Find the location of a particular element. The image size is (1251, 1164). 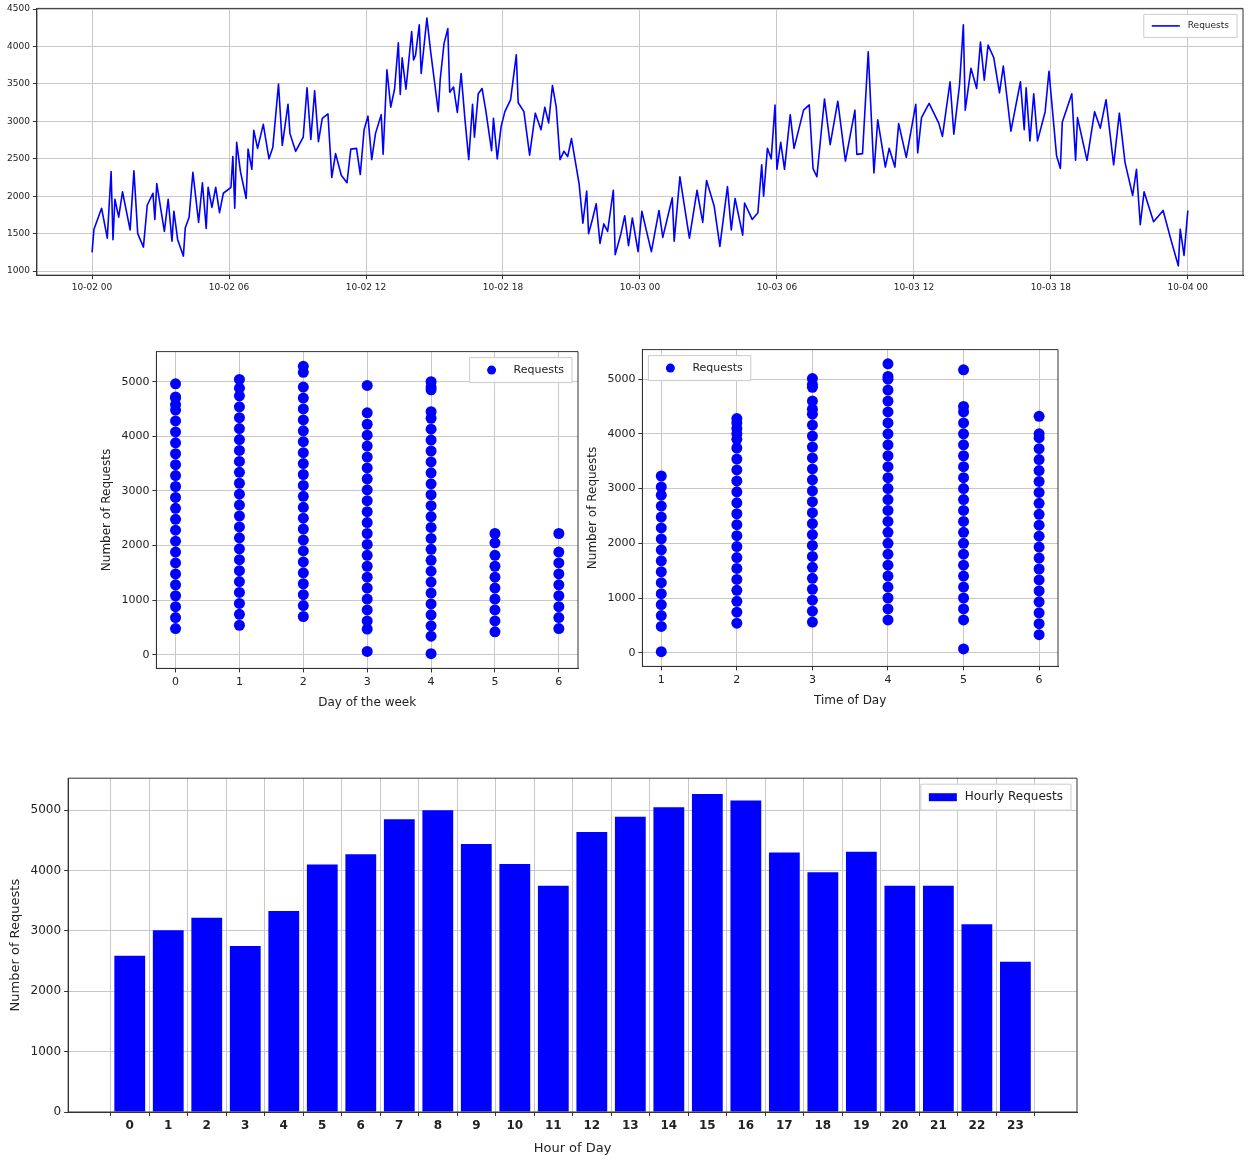

x-tick-label: 10-03 12 is located at coordinates (914, 286).